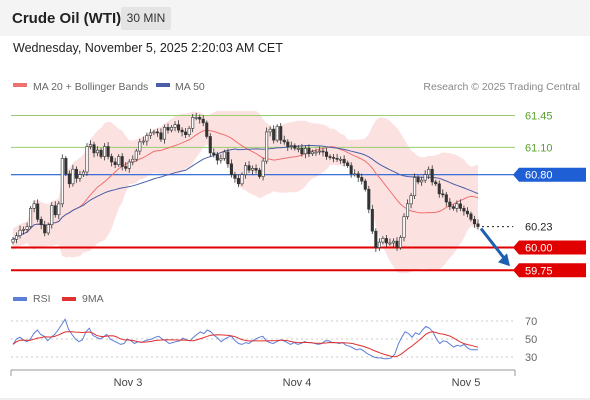 This screenshot has width=590, height=400. Describe the element at coordinates (466, 383) in the screenshot. I see `x-tick-label: Nov 5` at that location.